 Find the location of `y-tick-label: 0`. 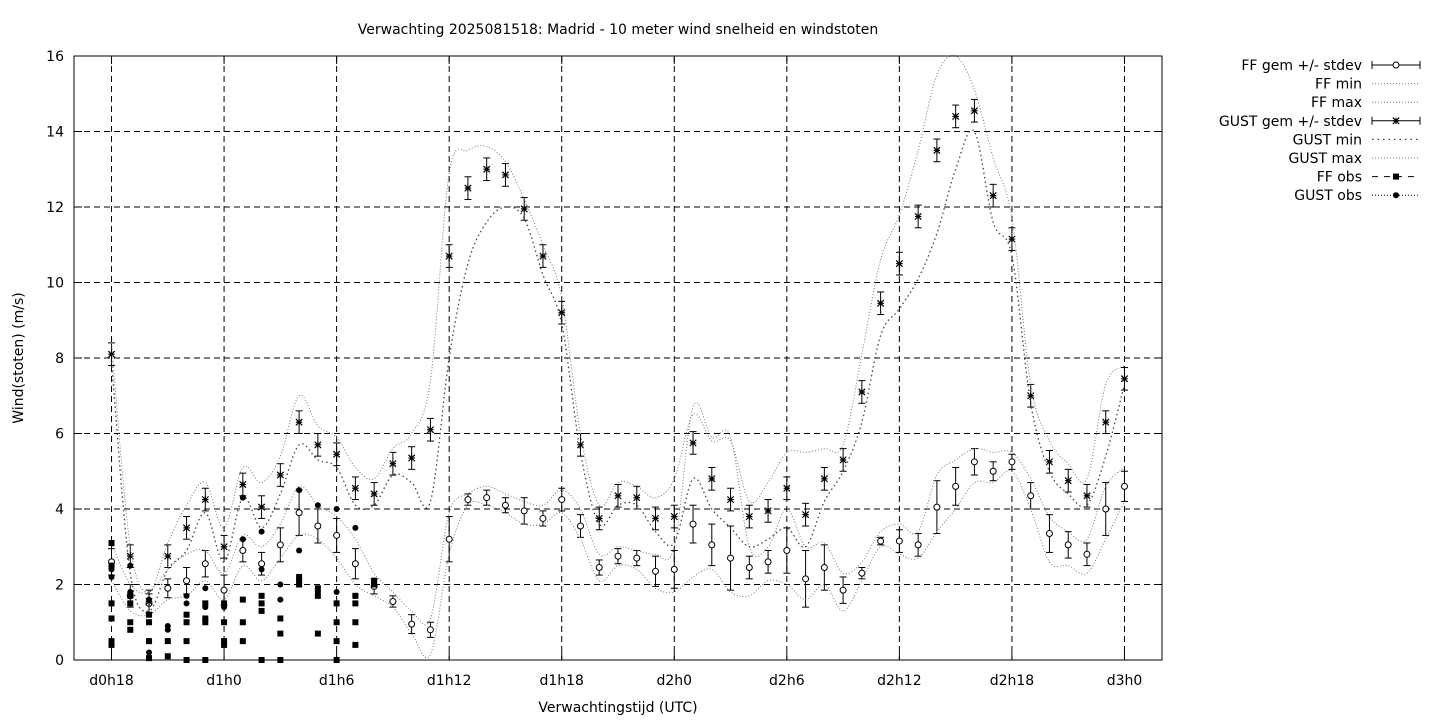

y-tick-label: 0 is located at coordinates (59, 661).